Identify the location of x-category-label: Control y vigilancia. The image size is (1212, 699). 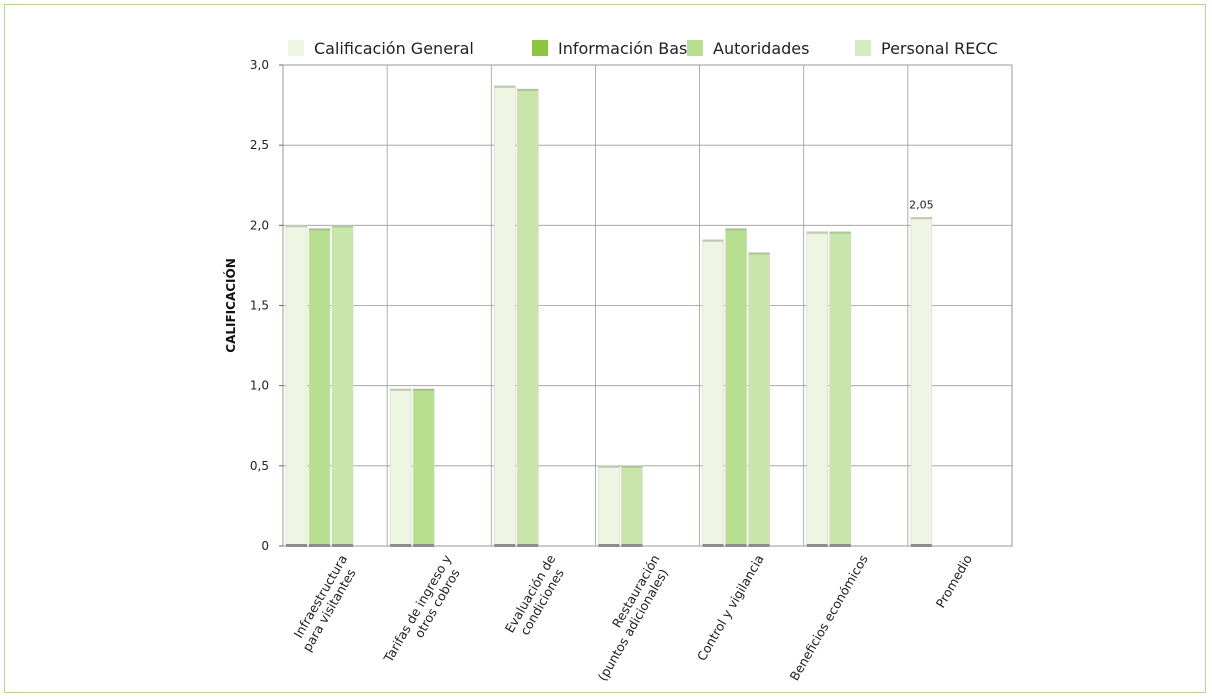
(730, 607).